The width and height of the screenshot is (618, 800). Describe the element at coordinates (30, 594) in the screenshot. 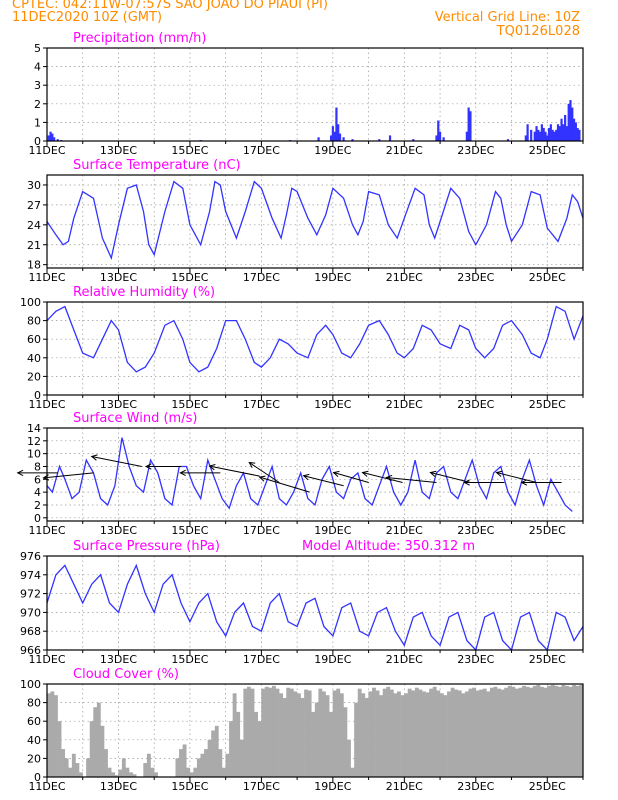

I see `y-tick-label: 972` at that location.